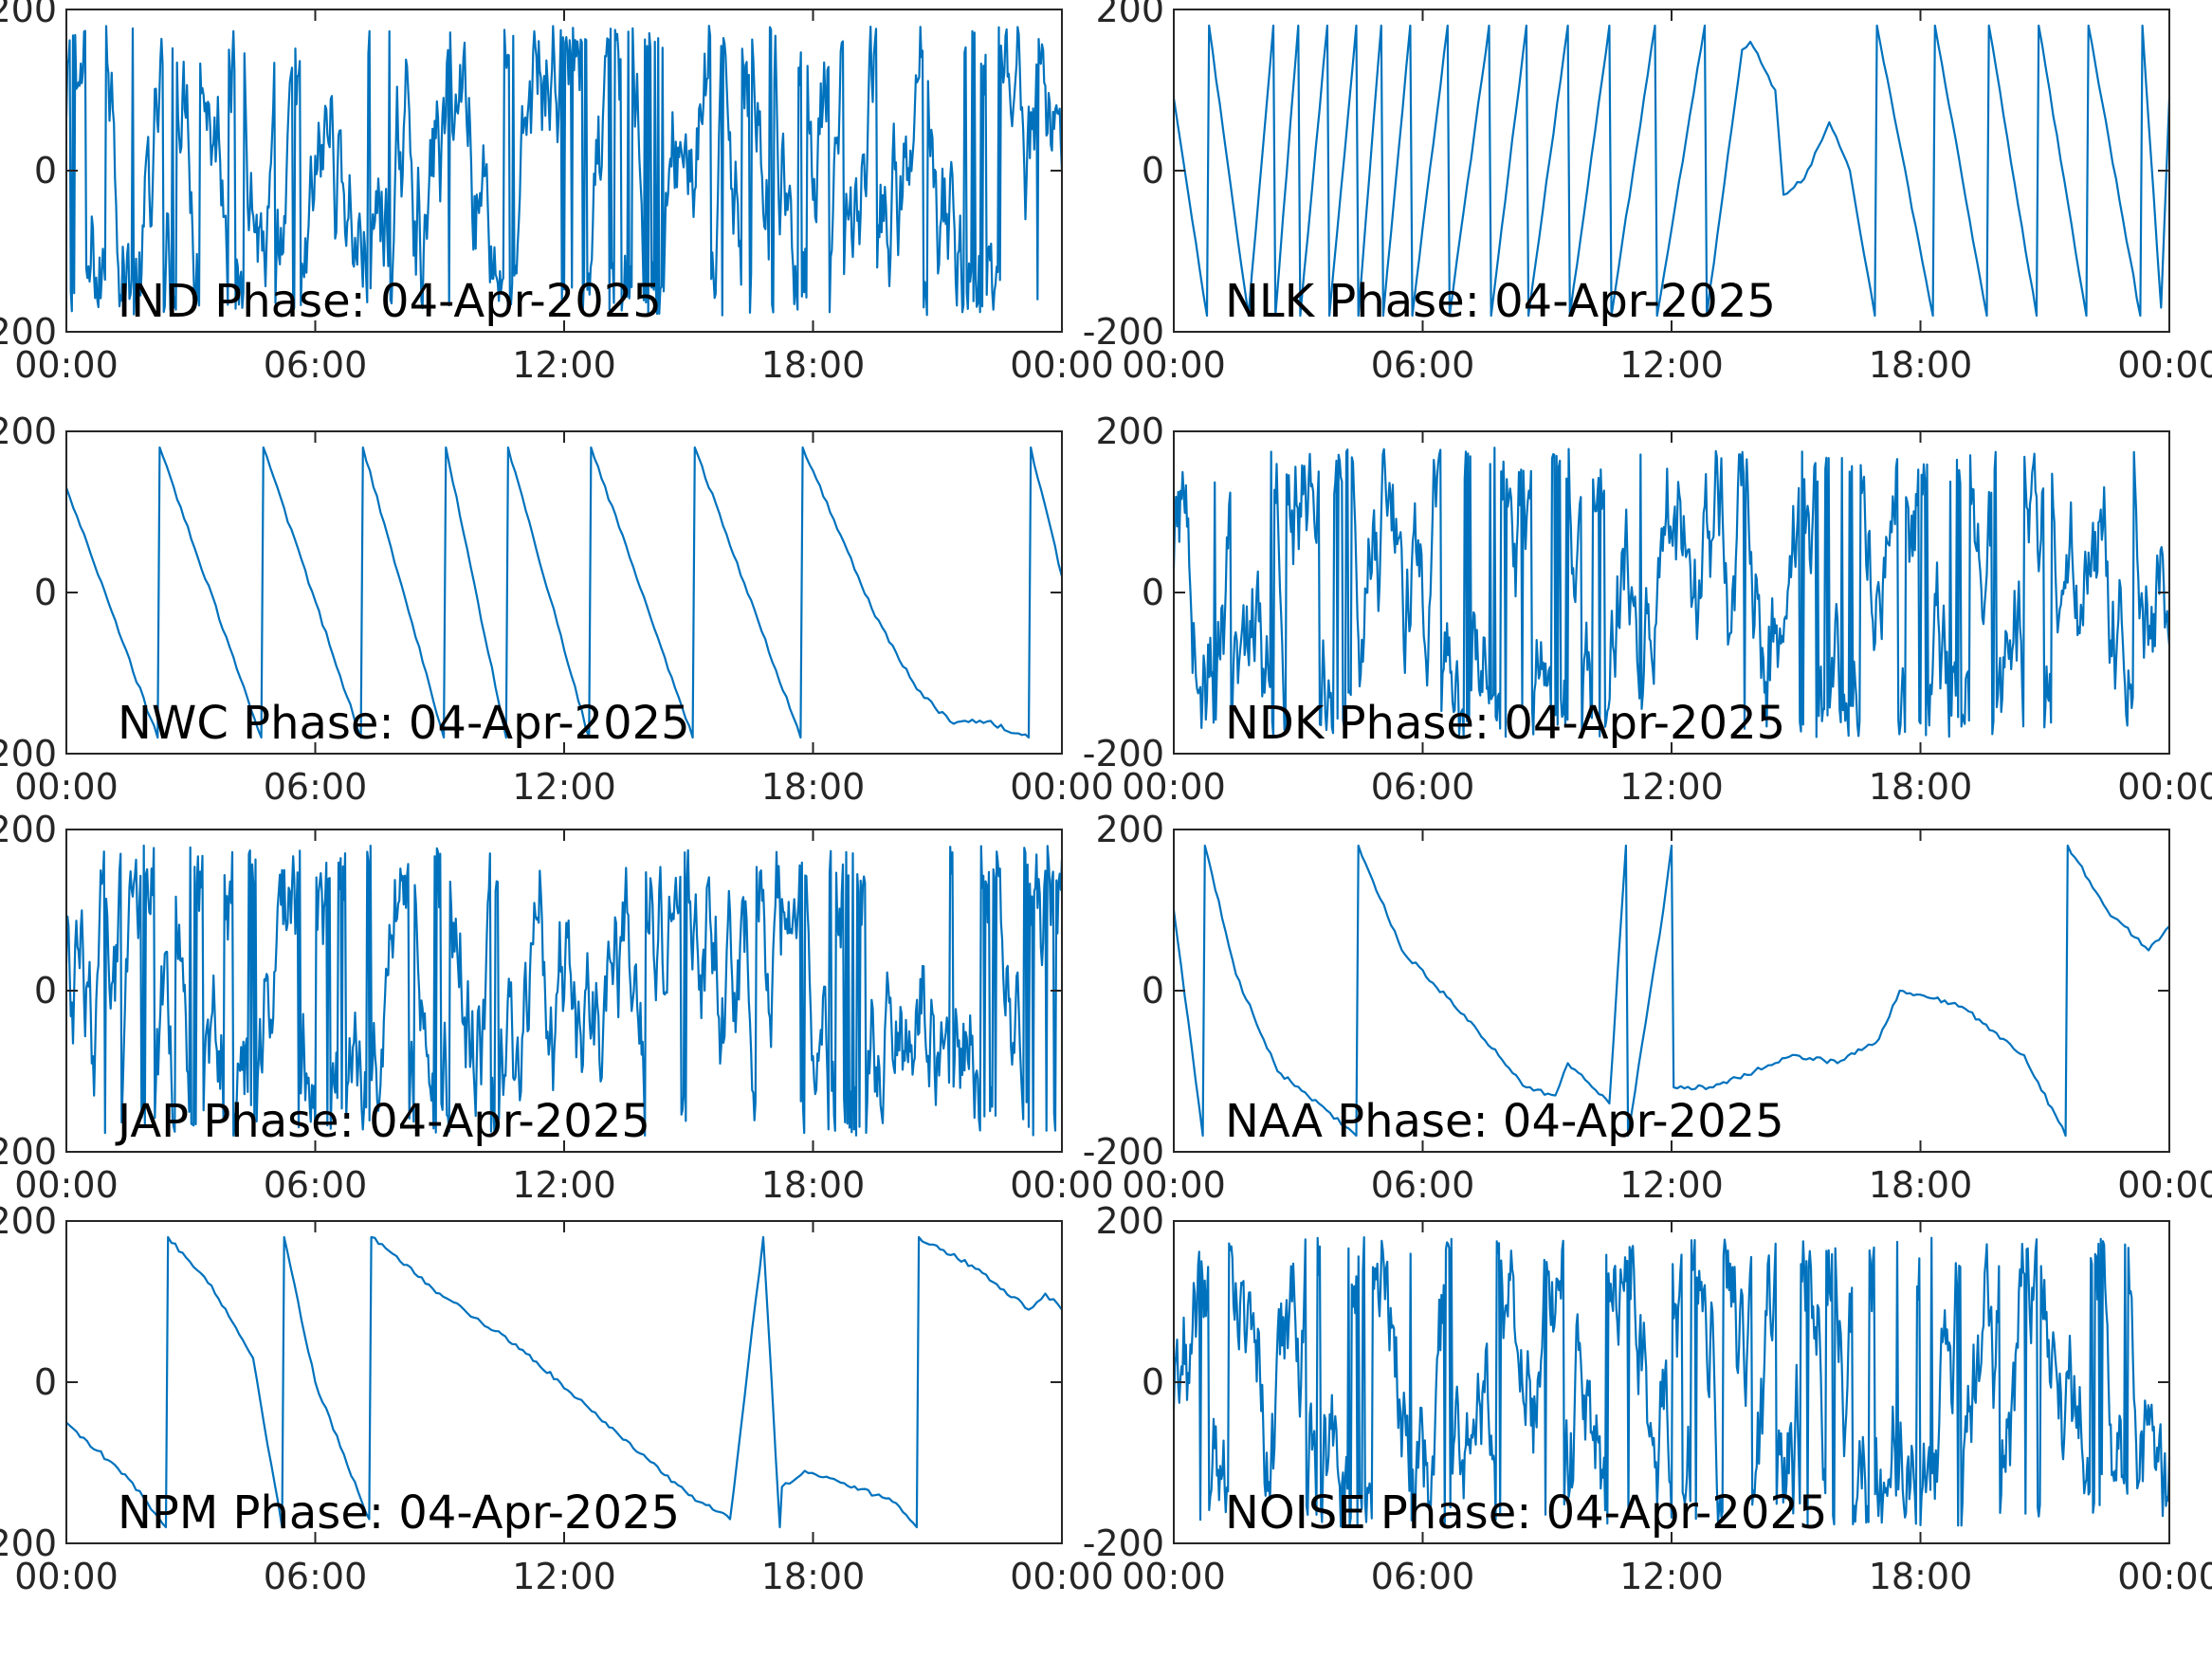 The width and height of the screenshot is (2212, 1659). I want to click on panel-title: JAP Phase: 04-Apr-2025, so click(382, 1121).